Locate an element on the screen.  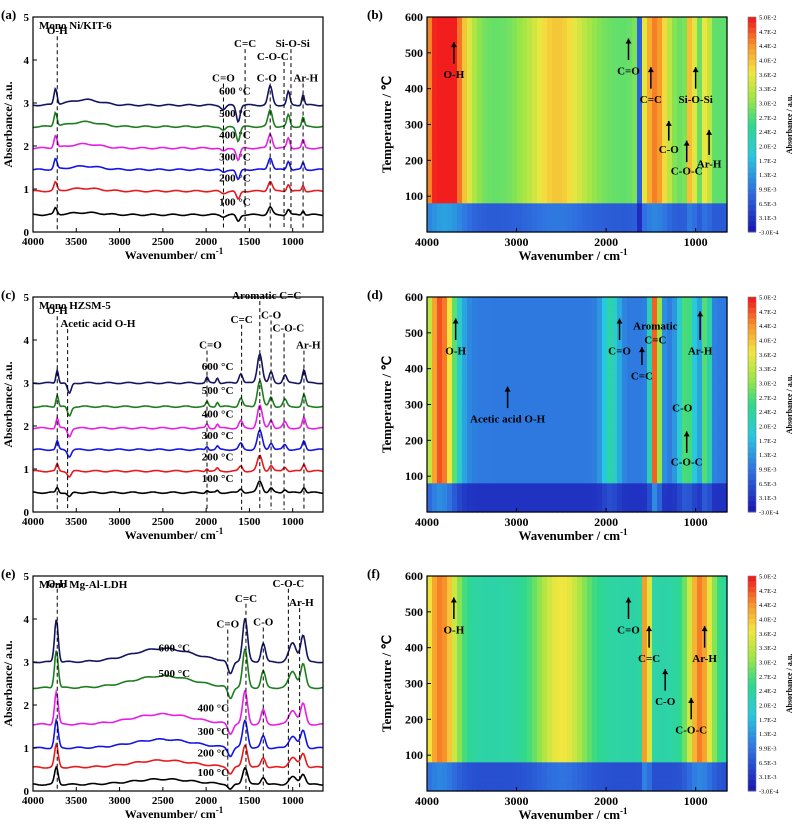
colorbar-tick-label: 1.3E-2 is located at coordinates (768, 175).